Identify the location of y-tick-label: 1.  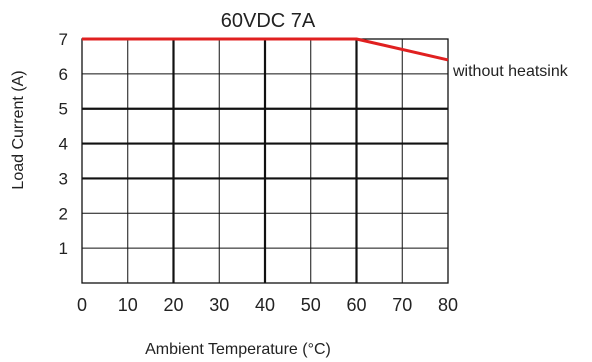
(63, 248).